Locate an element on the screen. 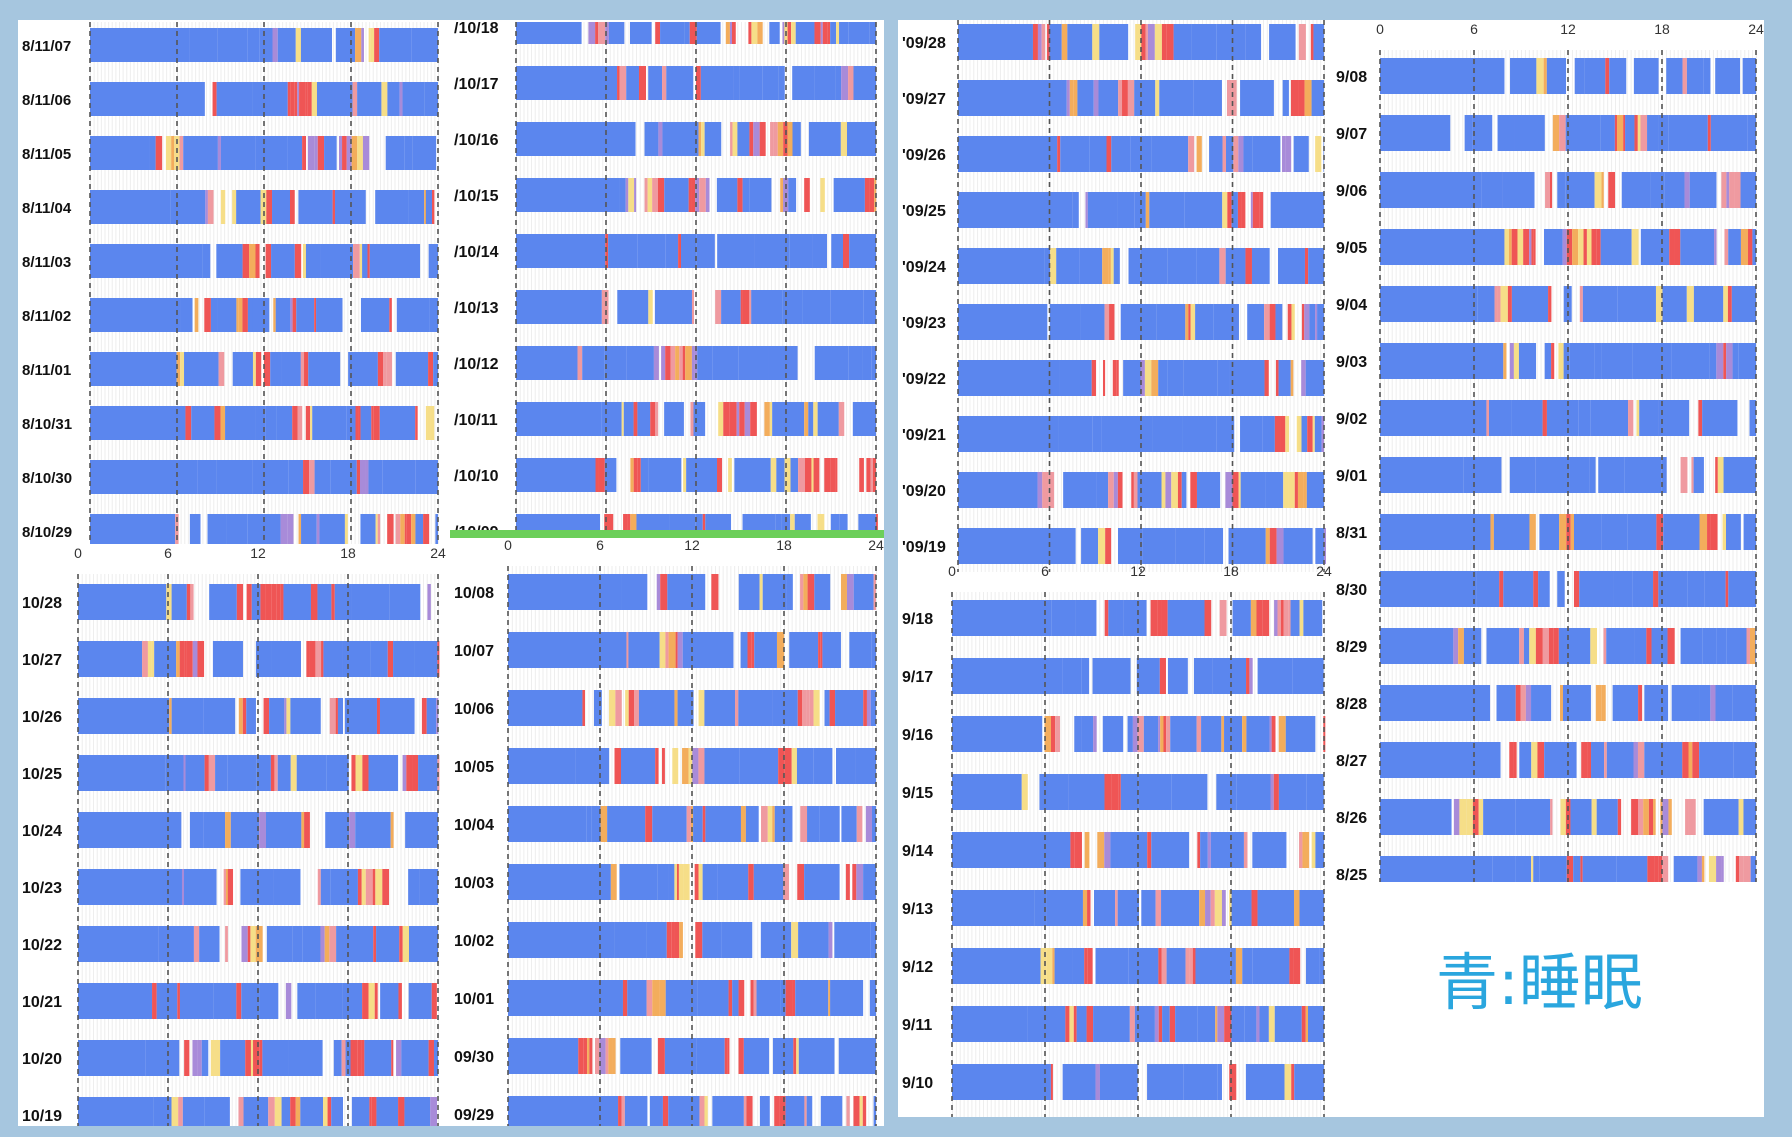 This screenshot has width=1792, height=1137. row-date-label: 09/29 is located at coordinates (474, 1115).